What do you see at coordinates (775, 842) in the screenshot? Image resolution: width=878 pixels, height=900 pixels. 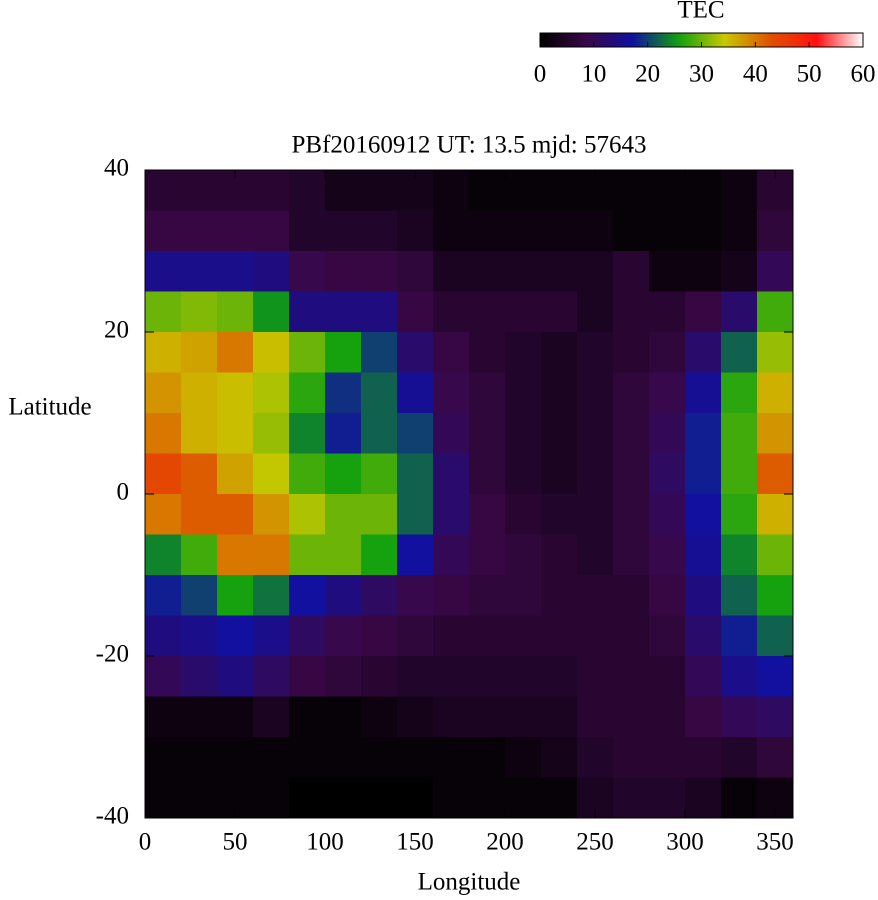 I see `x-tick-label: 350` at bounding box center [775, 842].